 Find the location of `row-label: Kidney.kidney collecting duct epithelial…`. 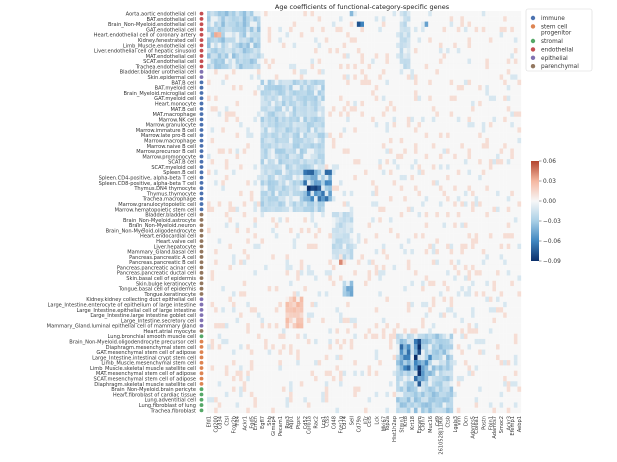

row-label: Kidney.kidney collecting duct epithelial… is located at coordinates (141, 300).